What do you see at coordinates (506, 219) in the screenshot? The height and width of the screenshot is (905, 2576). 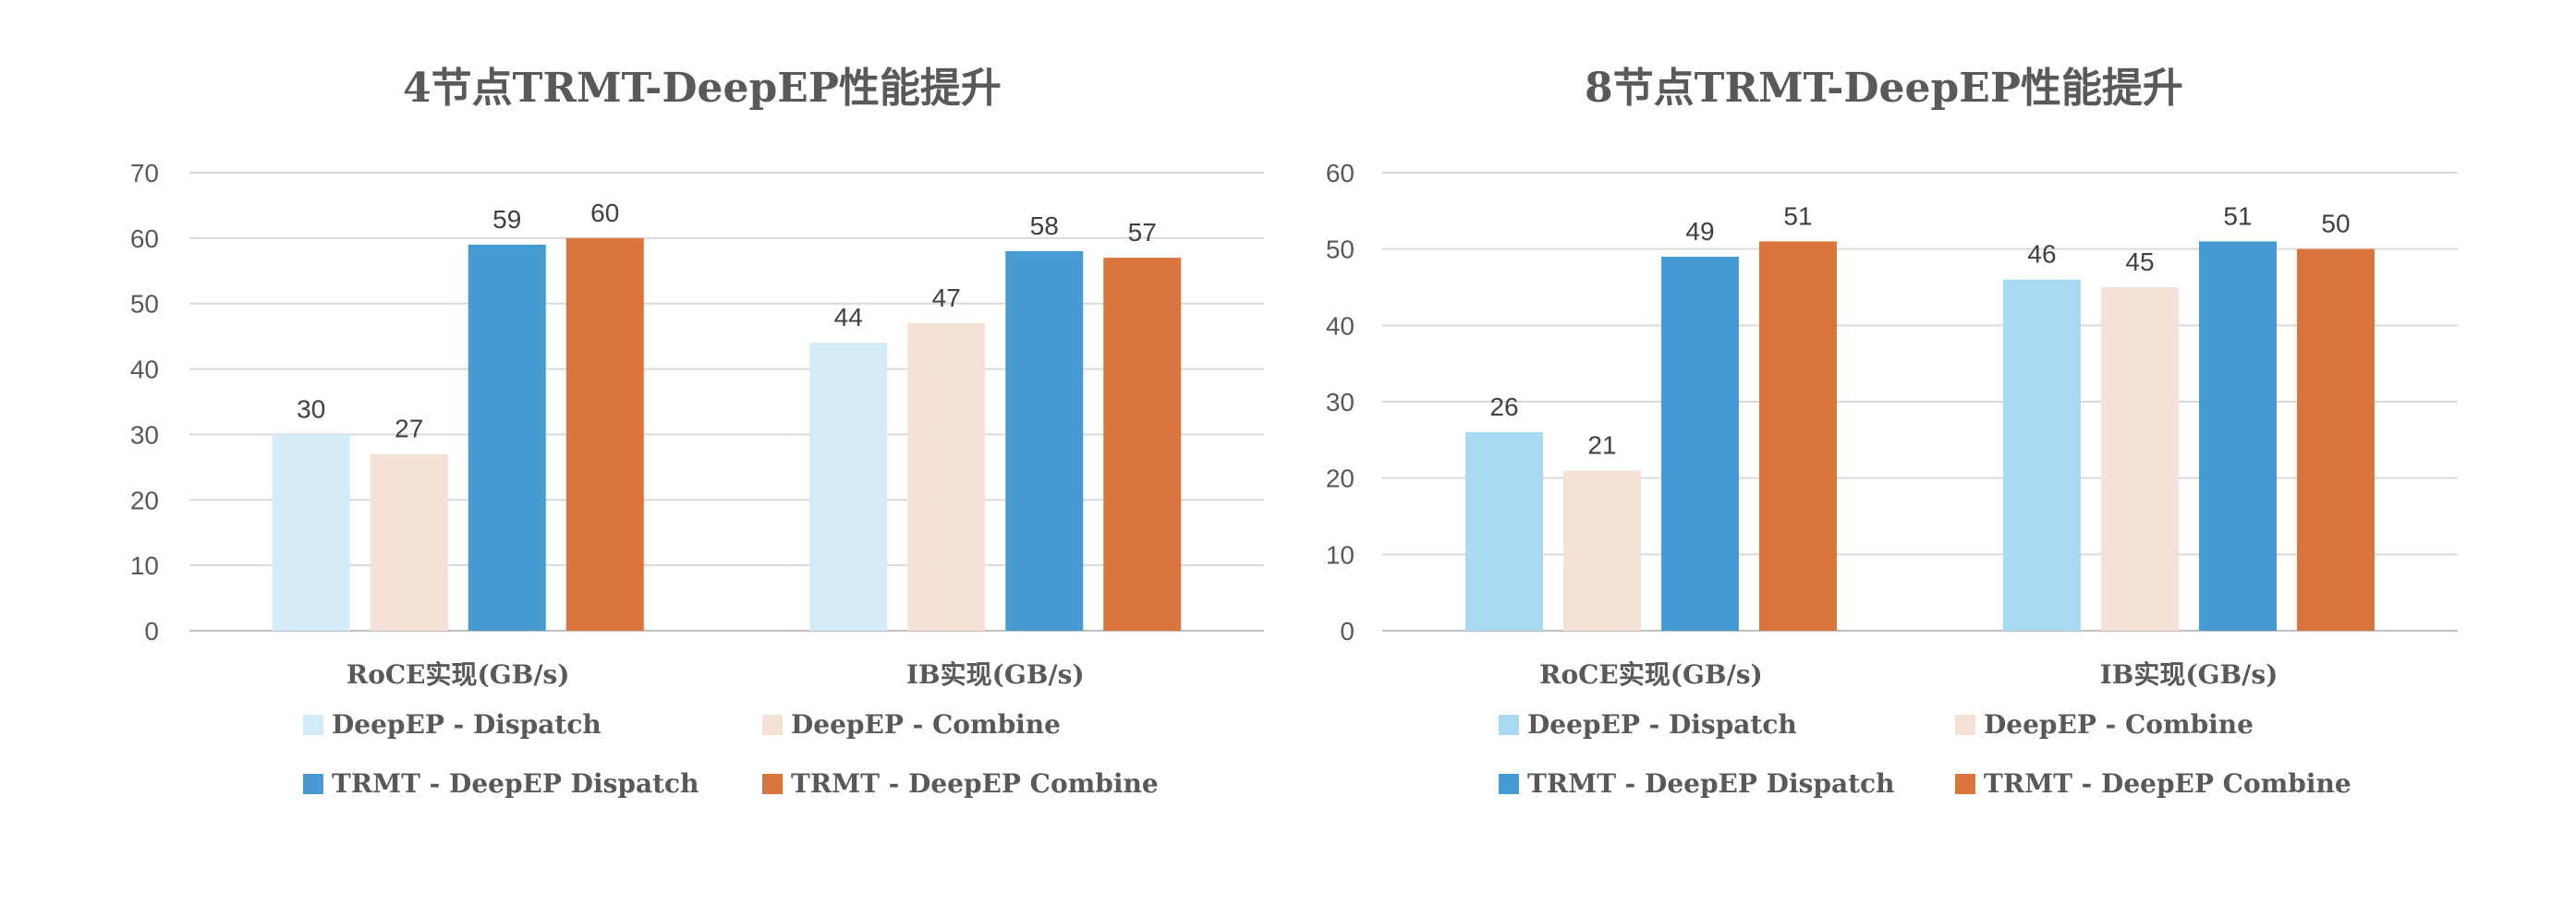 I see `data-label: 59` at bounding box center [506, 219].